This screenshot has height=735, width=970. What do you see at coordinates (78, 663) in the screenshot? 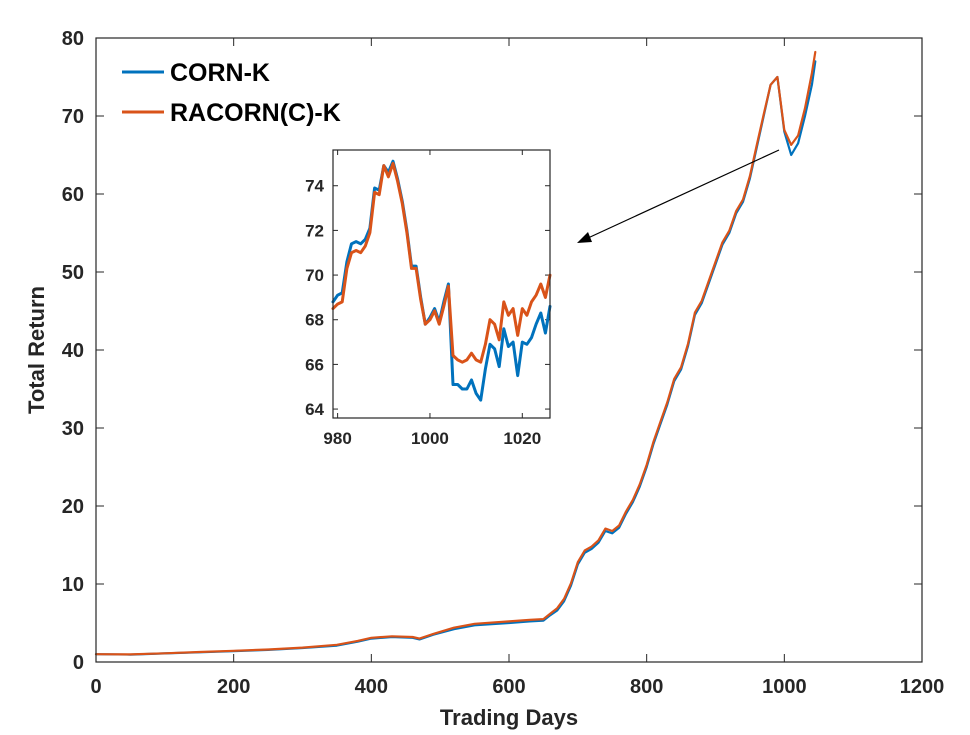
I see `main-y-tick-label: 0` at bounding box center [78, 663].